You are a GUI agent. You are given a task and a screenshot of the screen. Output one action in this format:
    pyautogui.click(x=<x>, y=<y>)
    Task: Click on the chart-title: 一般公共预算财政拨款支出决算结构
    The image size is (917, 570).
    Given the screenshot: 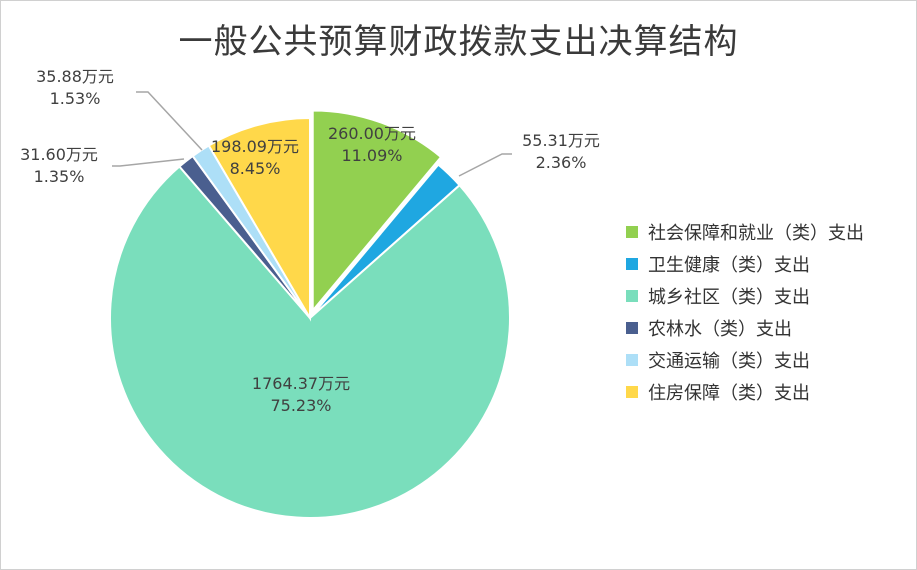 What is the action you would take?
    pyautogui.click(x=458, y=42)
    